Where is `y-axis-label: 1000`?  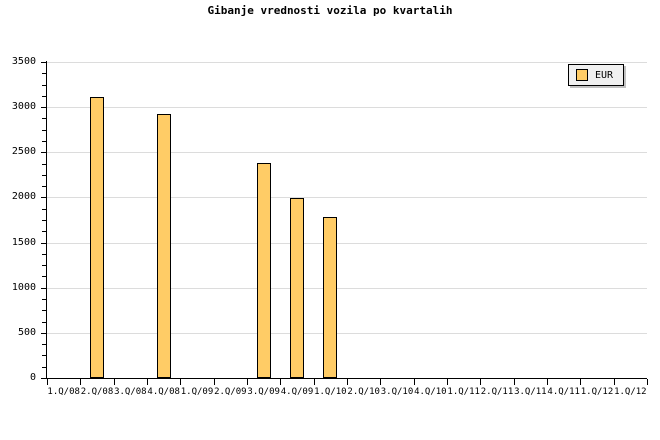
y-axis-label: 1000 is located at coordinates (23, 287).